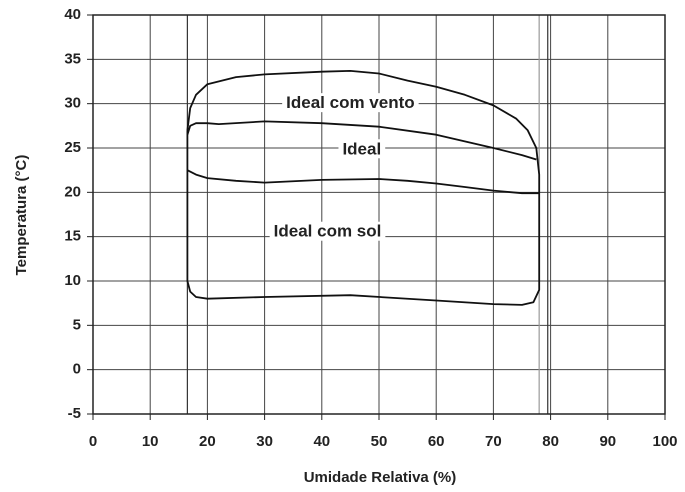 This screenshot has height=492, width=685. I want to click on x-tick-label: 50, so click(379, 441).